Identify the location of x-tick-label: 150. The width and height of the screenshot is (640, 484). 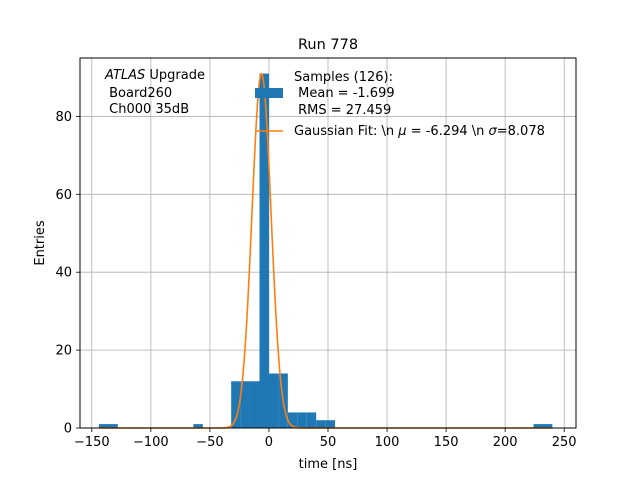
(446, 442).